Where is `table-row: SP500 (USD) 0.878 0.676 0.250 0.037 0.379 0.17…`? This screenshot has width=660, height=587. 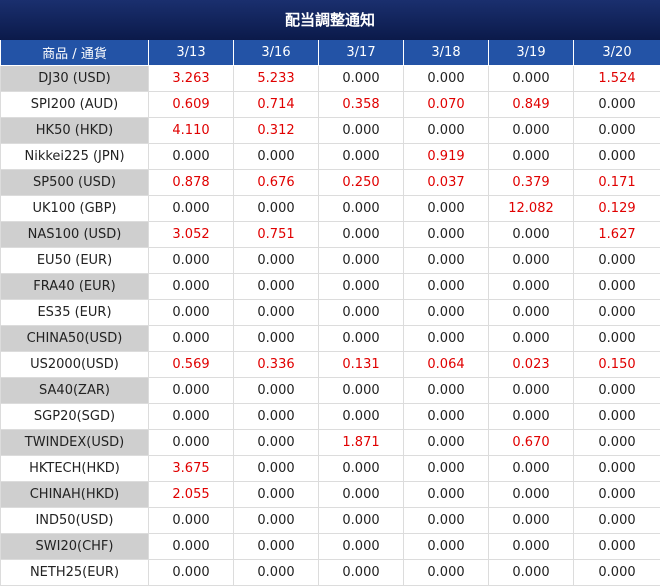 table-row: SP500 (USD) 0.878 0.676 0.250 0.037 0.379 0.17… is located at coordinates (330, 182).